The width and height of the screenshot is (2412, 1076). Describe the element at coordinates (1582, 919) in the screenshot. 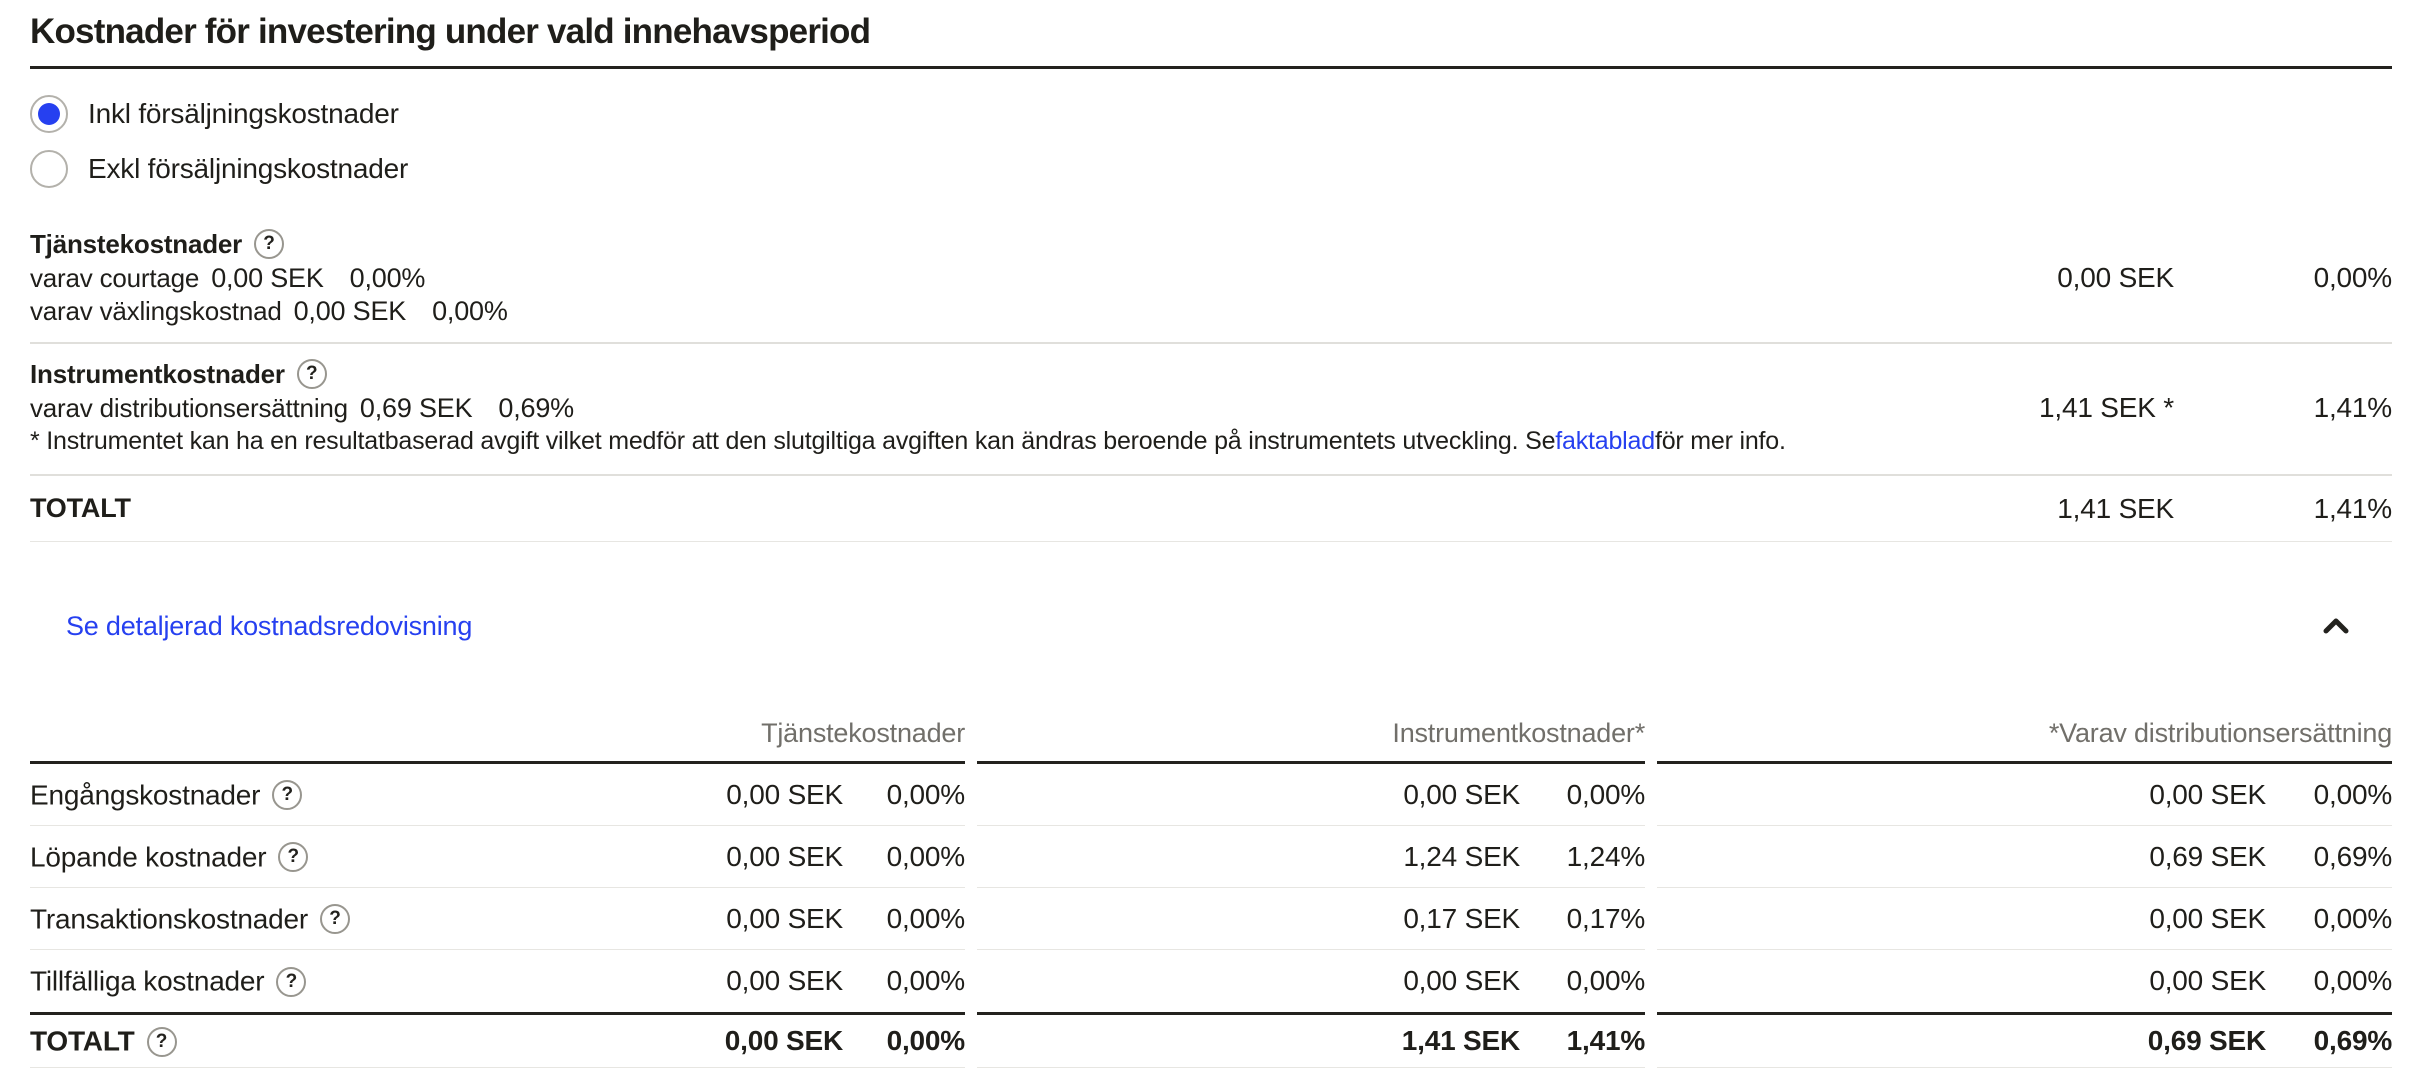

I see `cell-pct: 0,17%` at that location.